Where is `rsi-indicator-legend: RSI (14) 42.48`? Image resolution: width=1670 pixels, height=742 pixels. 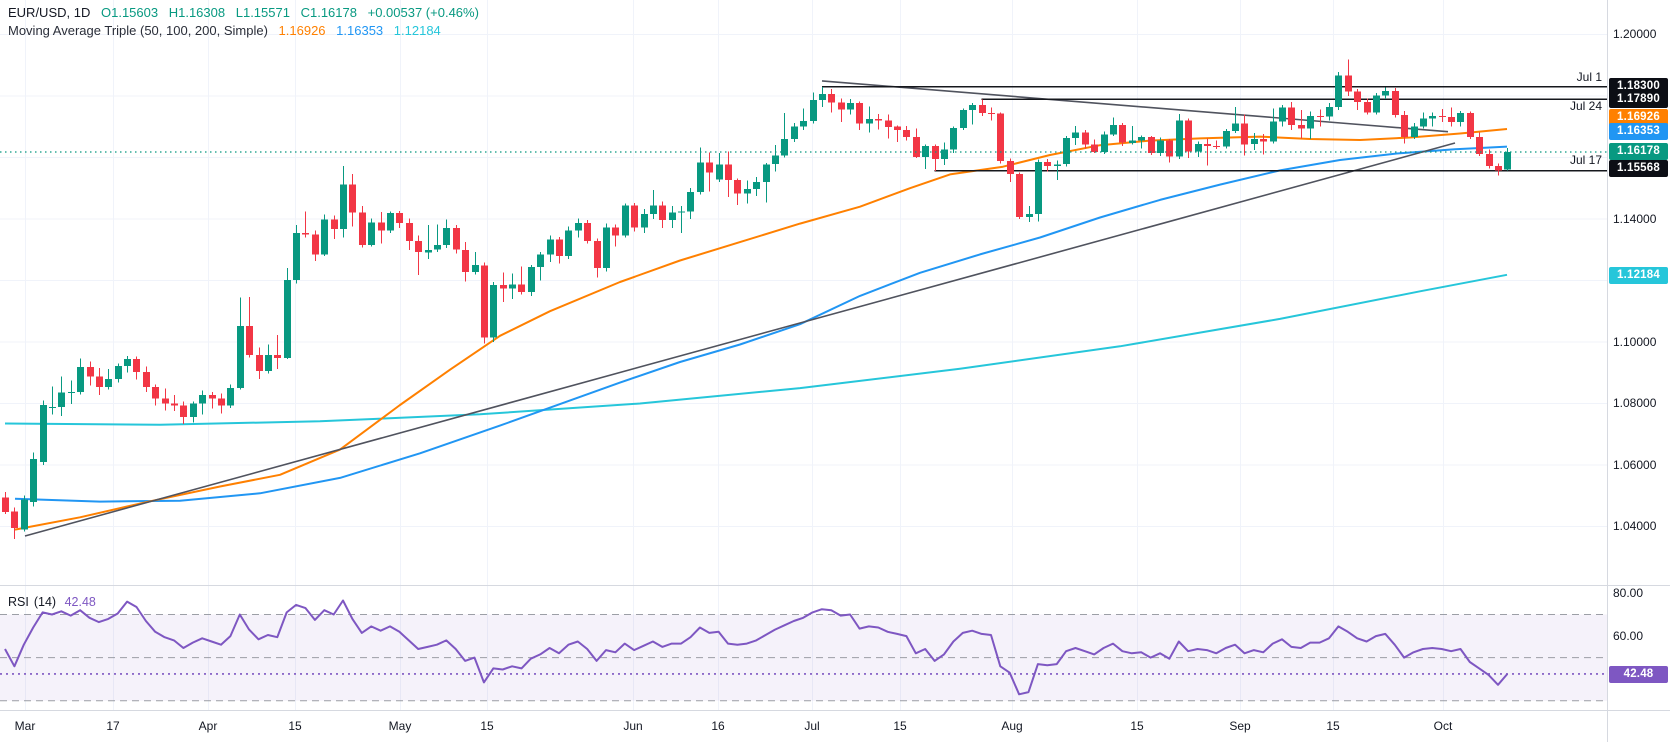
rsi-indicator-legend: RSI (14) 42.48 is located at coordinates (54, 602).